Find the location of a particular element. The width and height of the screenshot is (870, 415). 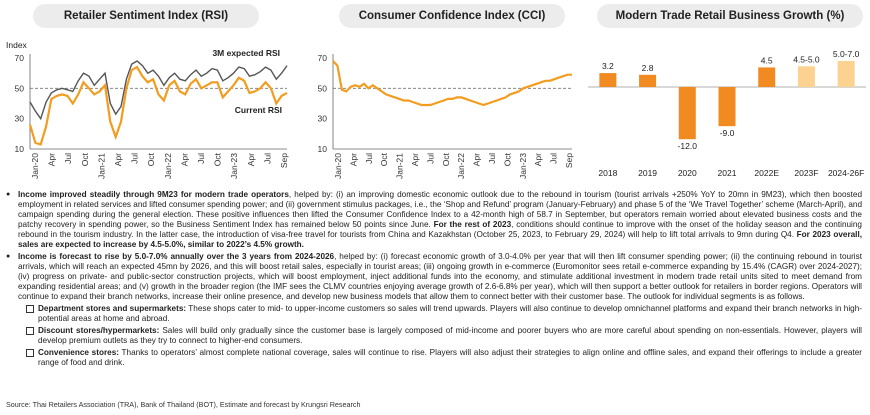

bar-2022e is located at coordinates (767, 77).